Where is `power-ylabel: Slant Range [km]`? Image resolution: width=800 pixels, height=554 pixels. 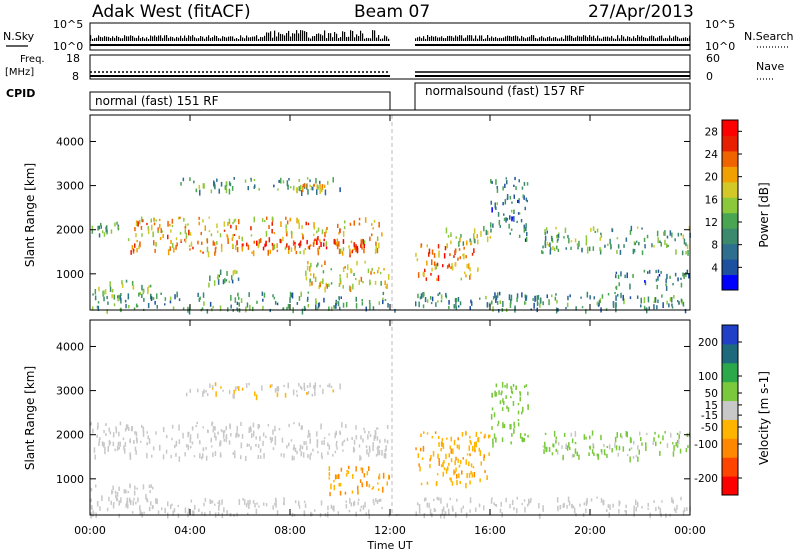
power-ylabel: Slant Range [km] is located at coordinates (30, 215).